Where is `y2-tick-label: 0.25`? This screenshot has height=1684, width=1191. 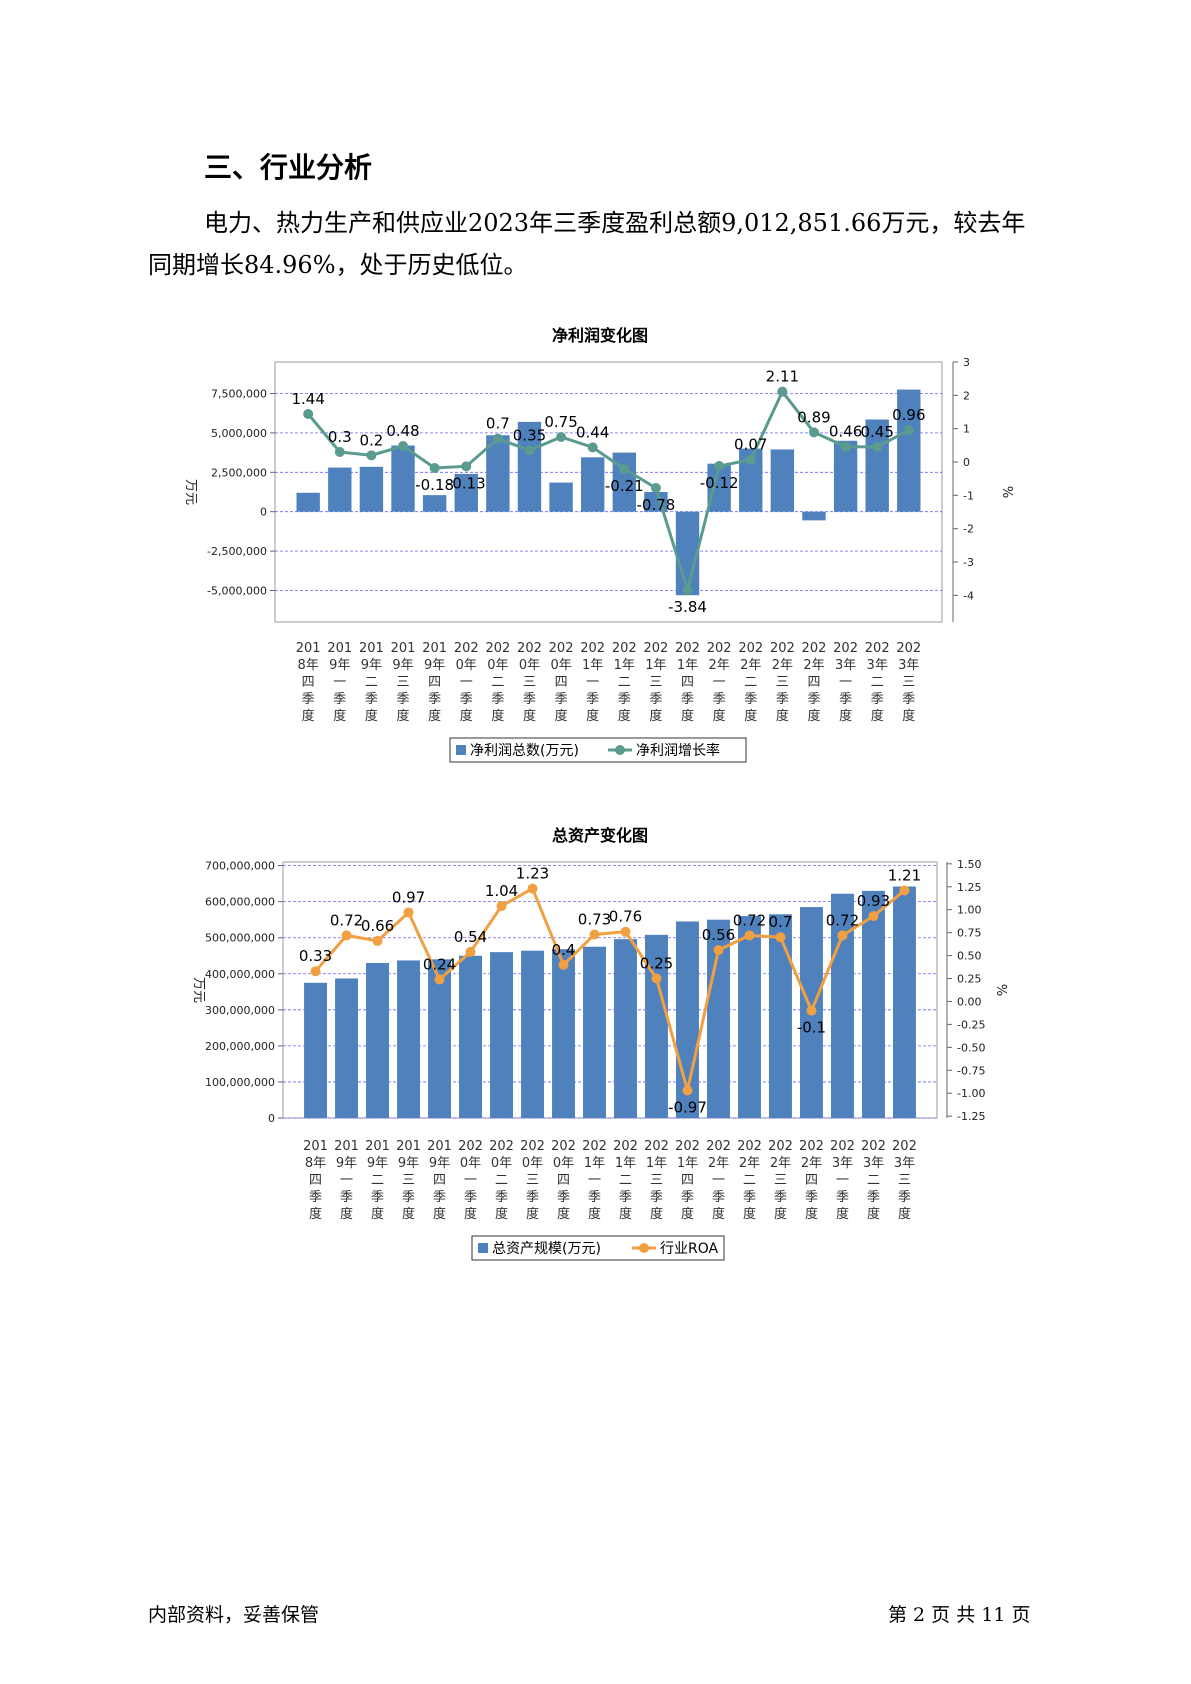 y2-tick-label: 0.25 is located at coordinates (969, 979).